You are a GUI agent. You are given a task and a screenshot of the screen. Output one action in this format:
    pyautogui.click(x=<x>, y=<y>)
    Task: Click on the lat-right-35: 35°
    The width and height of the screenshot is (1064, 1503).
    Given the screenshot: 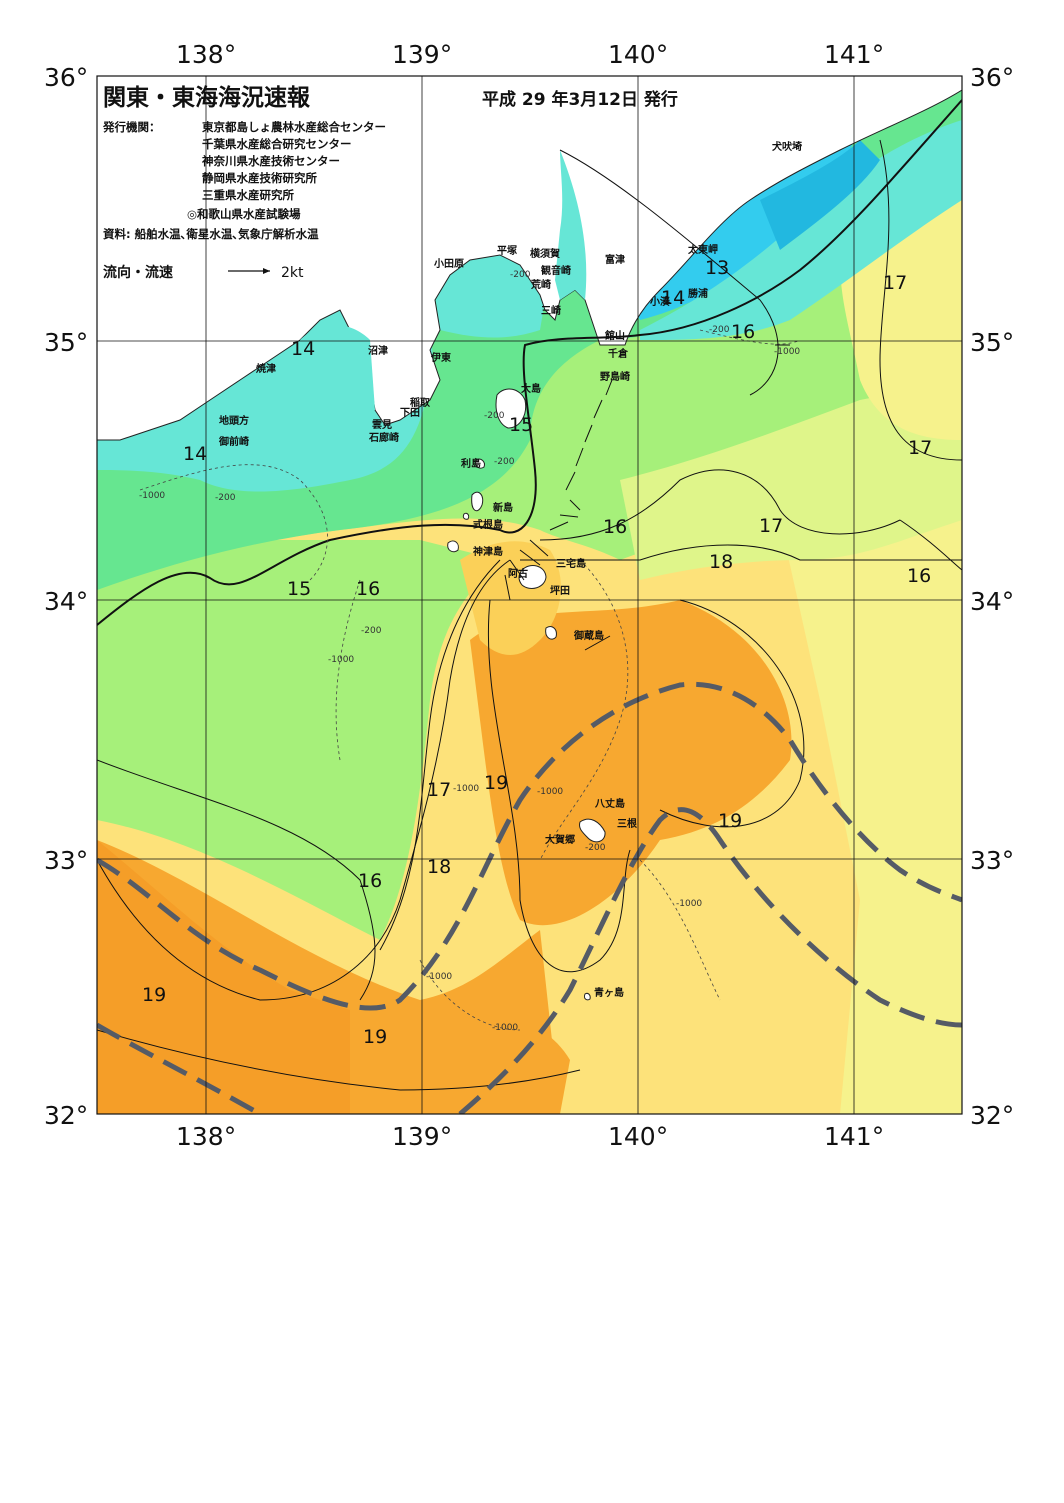 What is the action you would take?
    pyautogui.click(x=992, y=342)
    